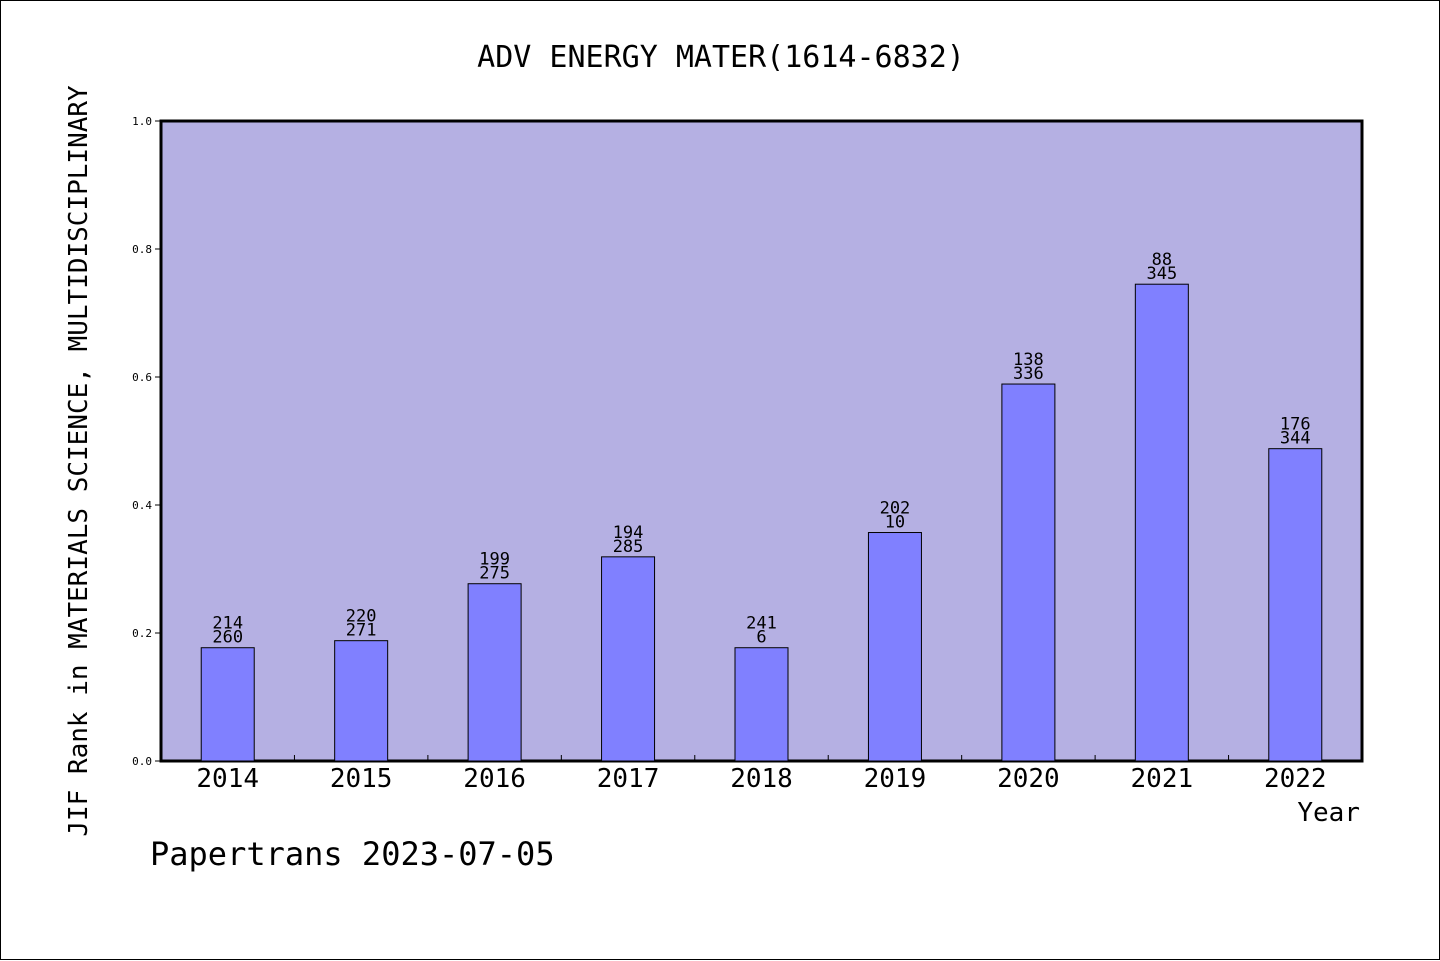 The width and height of the screenshot is (1440, 961). What do you see at coordinates (494, 672) in the screenshot?
I see `bar-2016` at bounding box center [494, 672].